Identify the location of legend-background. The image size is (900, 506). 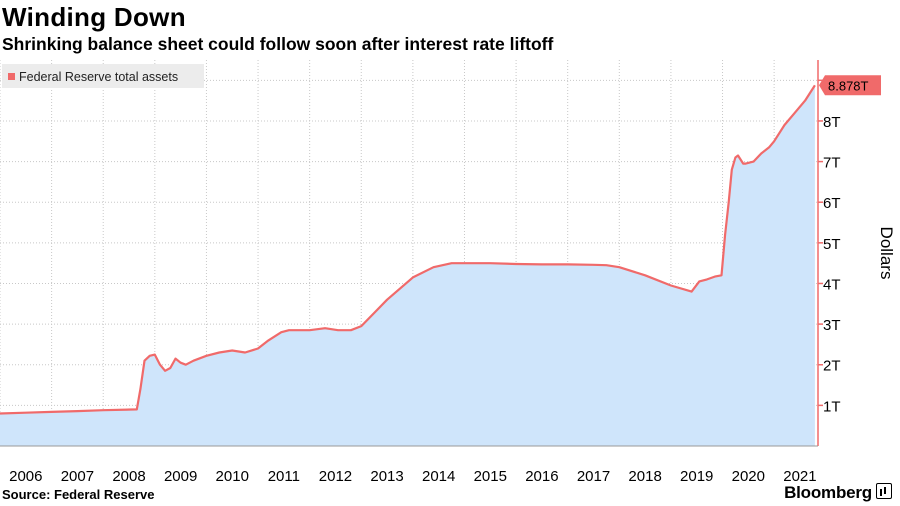
(103, 76).